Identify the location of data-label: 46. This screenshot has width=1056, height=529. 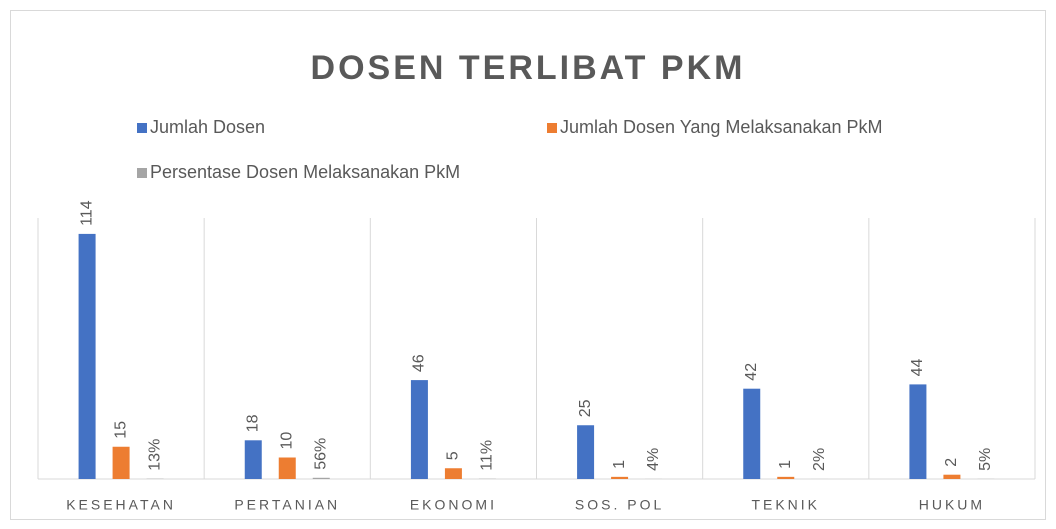
(419, 363).